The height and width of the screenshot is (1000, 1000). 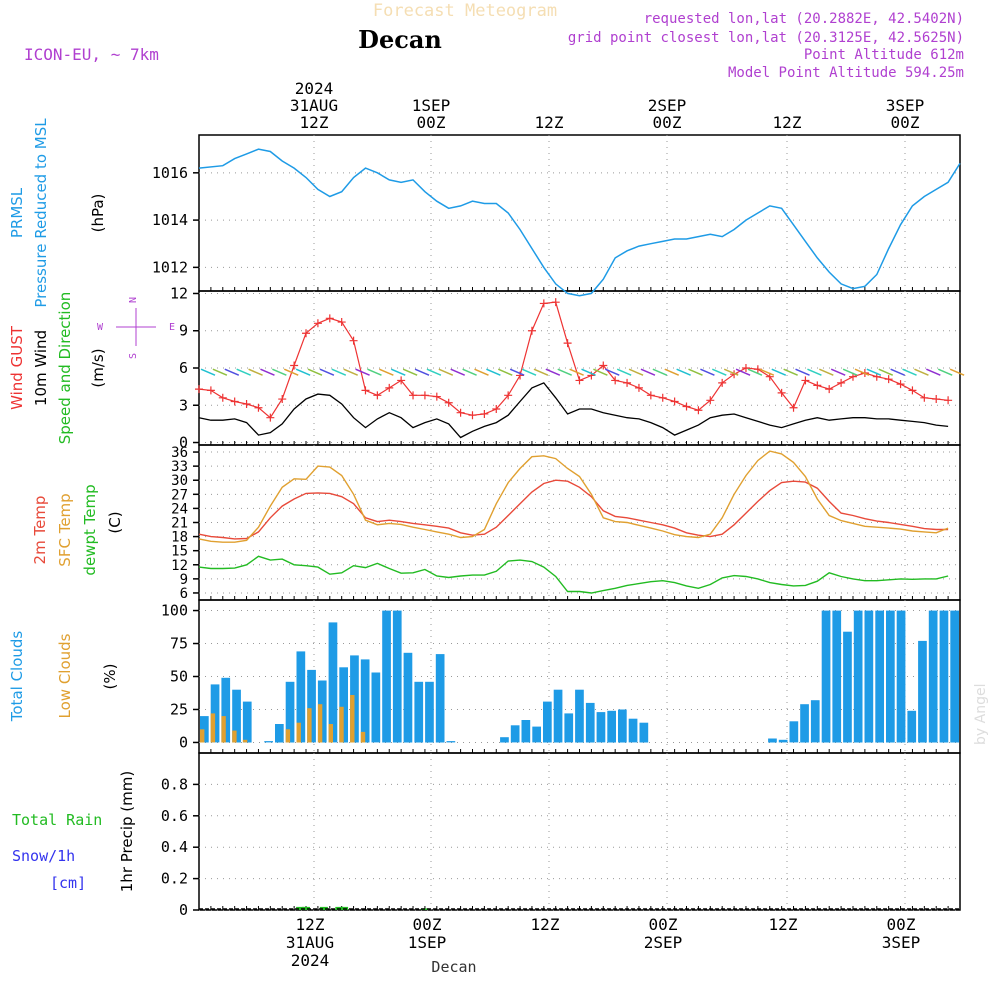 I want to click on ytick-label: 100, so click(x=174, y=611).